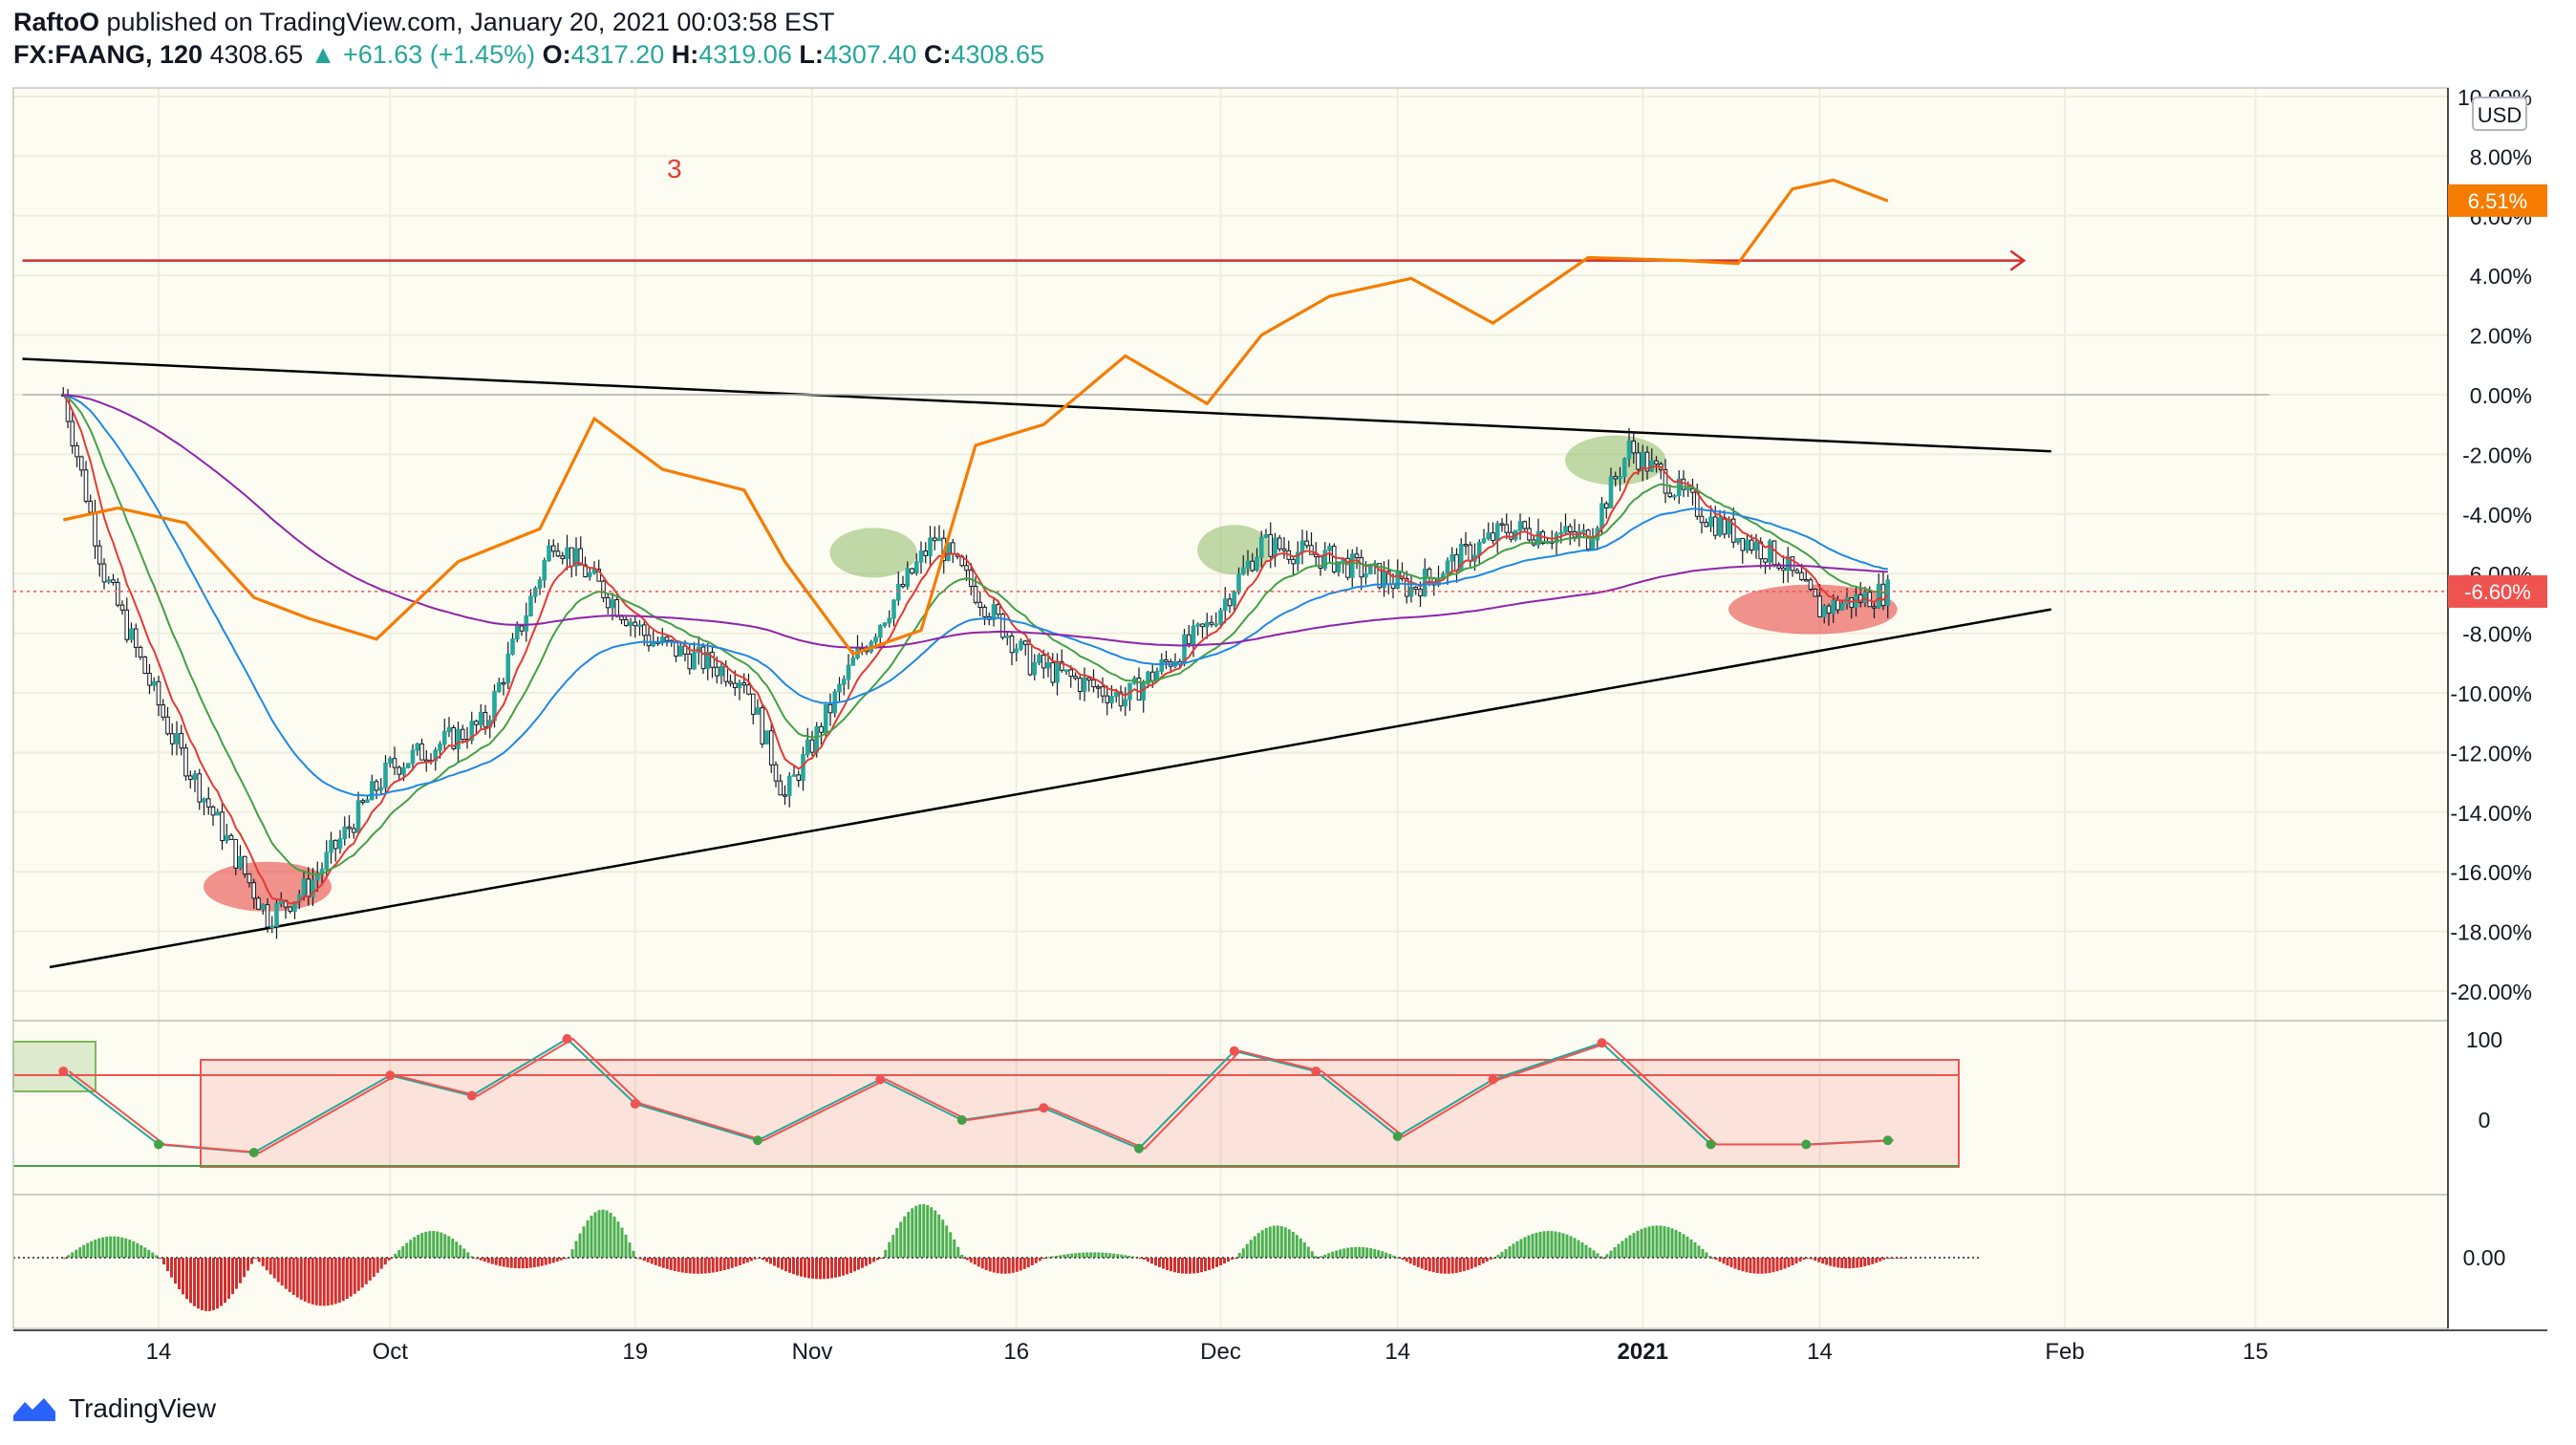  I want to click on currency-selector: USD, so click(2499, 114).